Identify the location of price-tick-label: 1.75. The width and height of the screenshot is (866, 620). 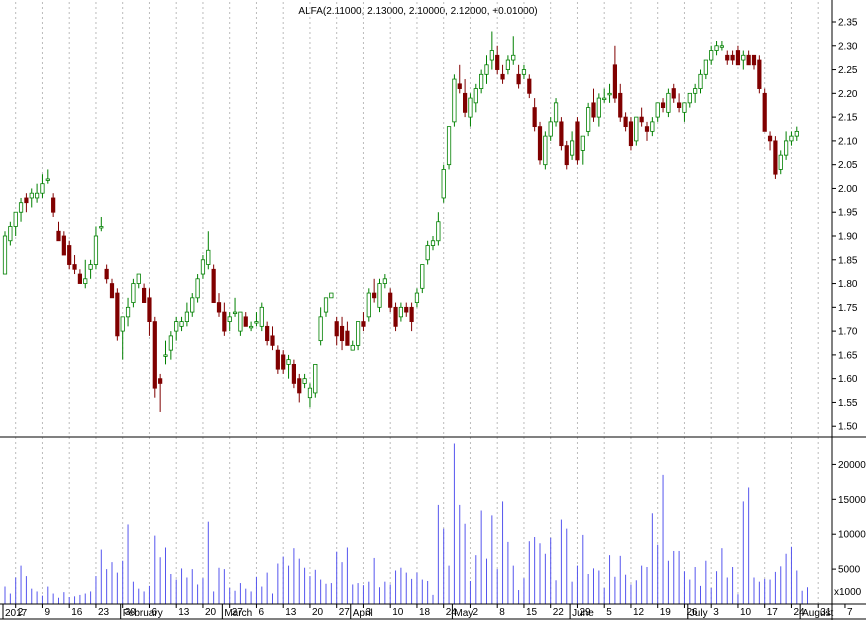
(848, 308).